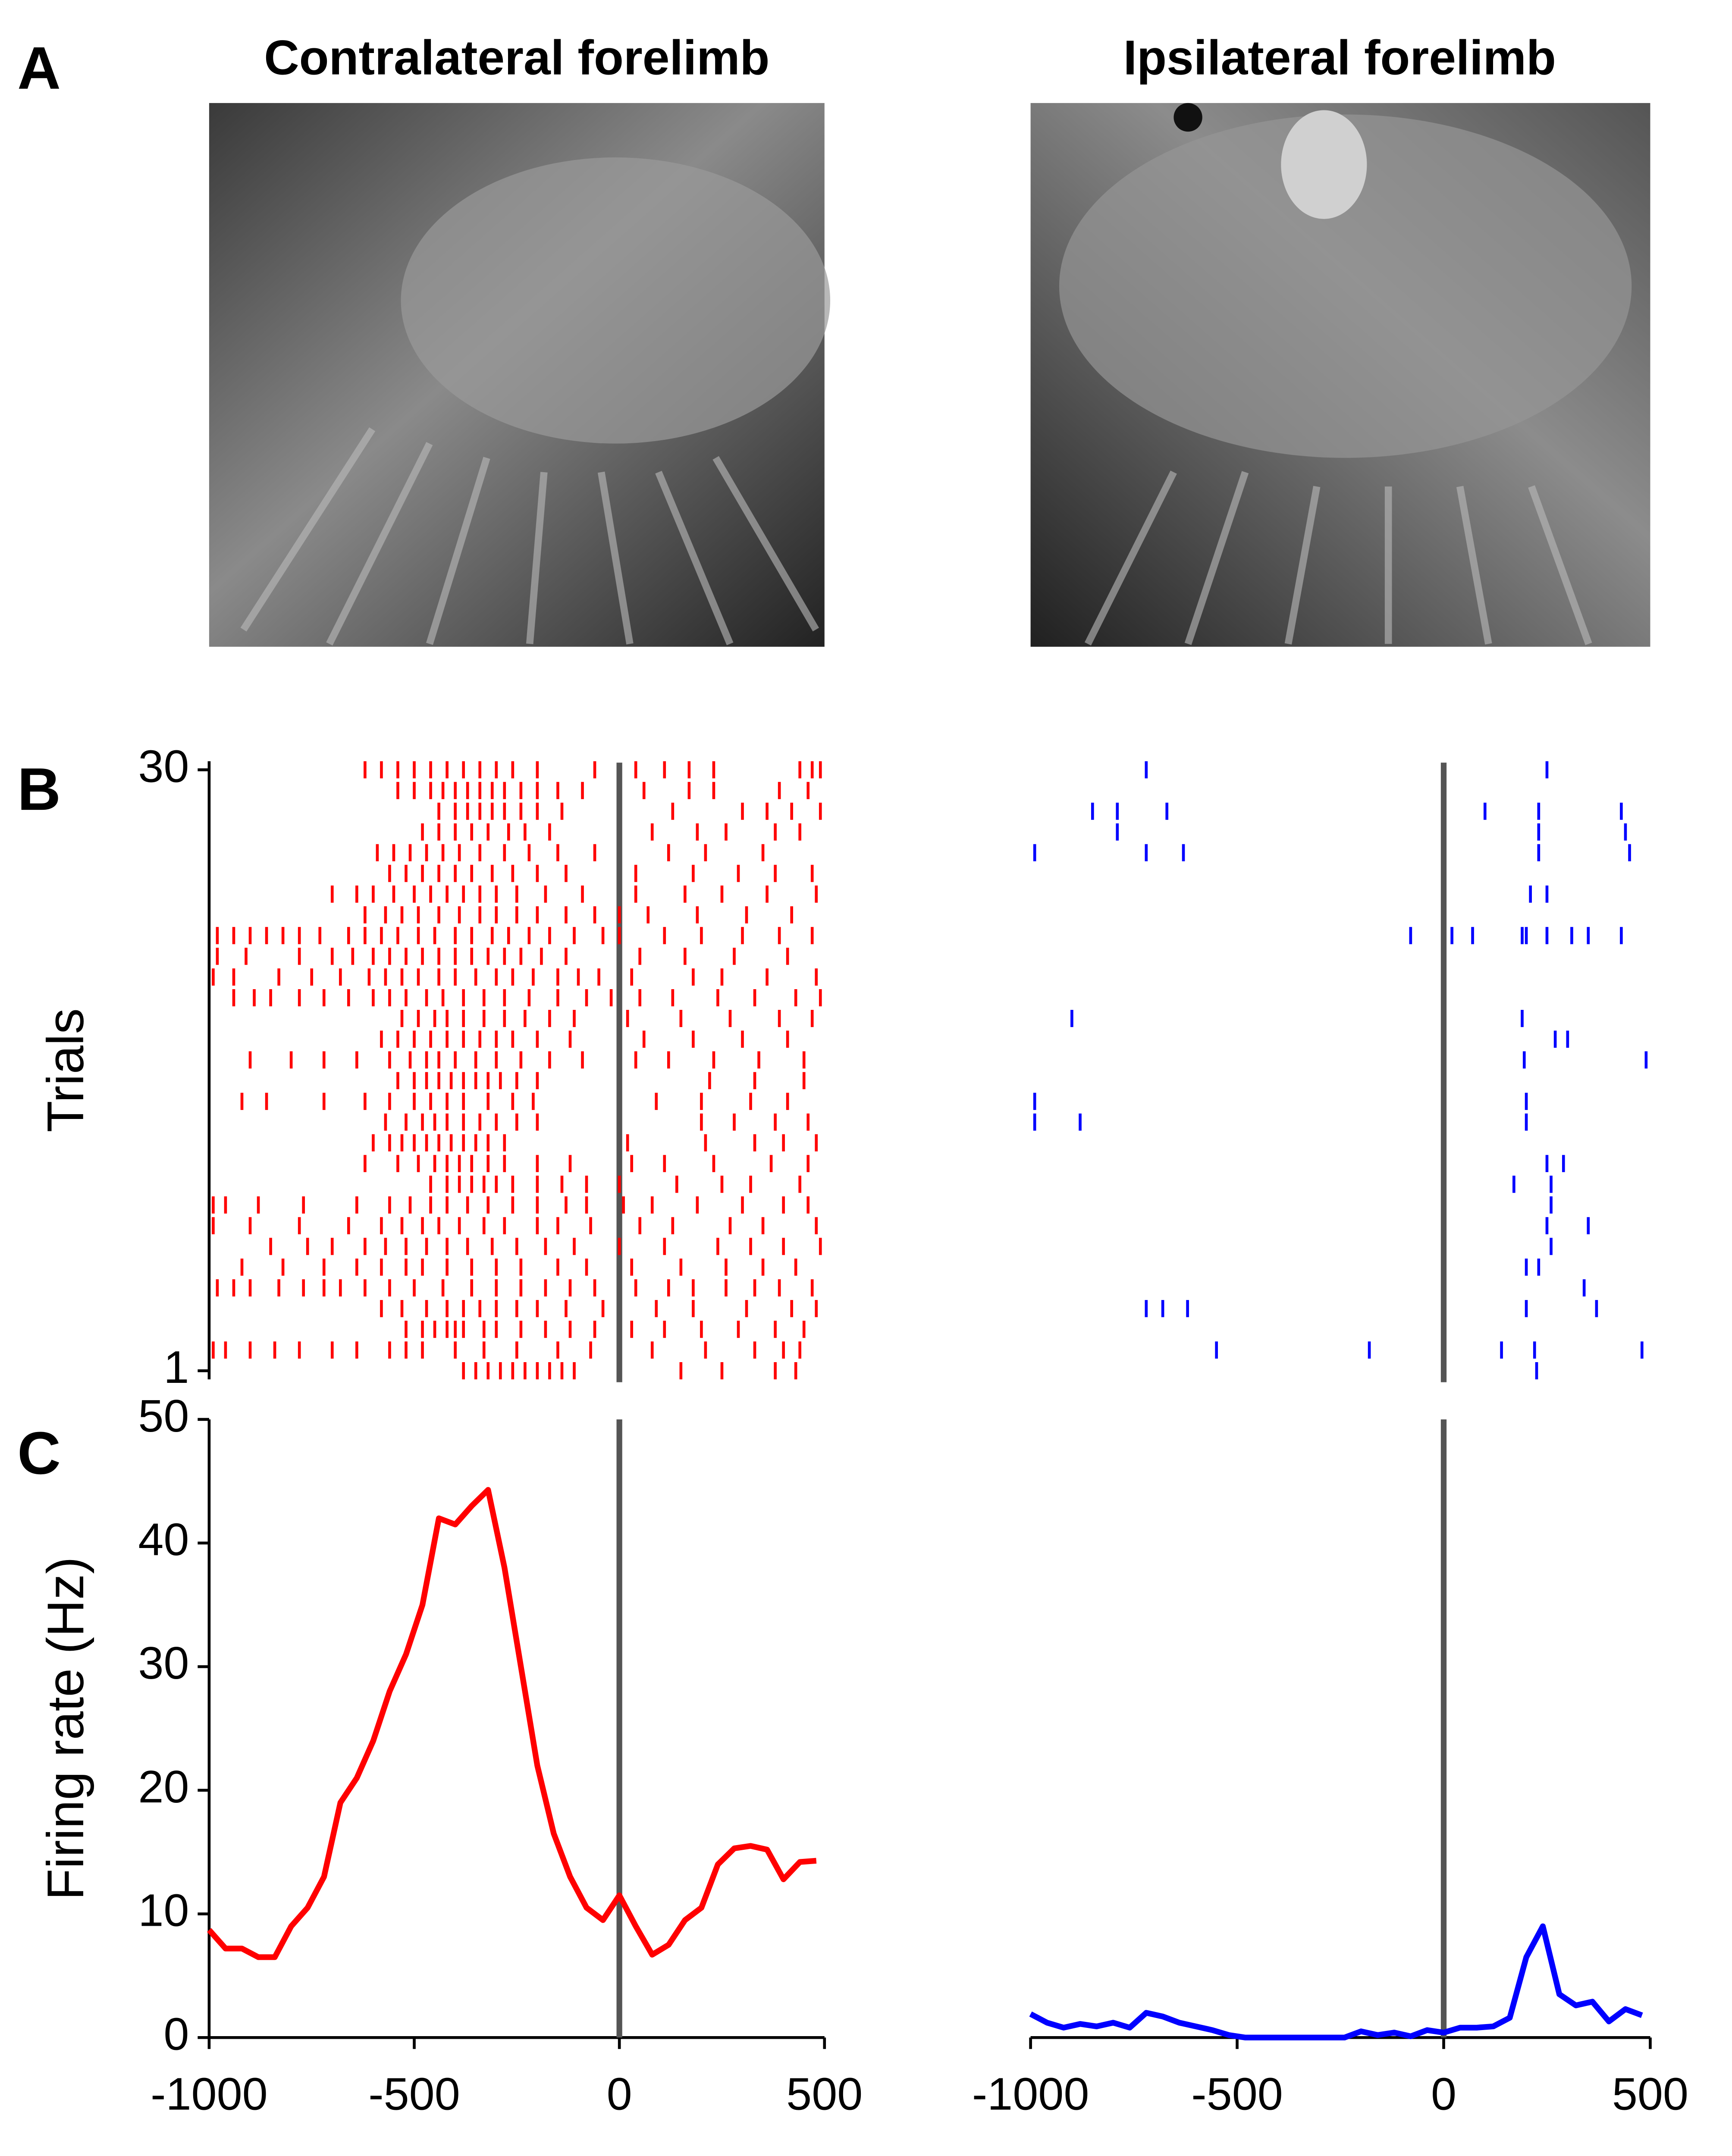 This screenshot has width=1732, height=2156. What do you see at coordinates (876, 2154) in the screenshot?
I see `x-axis-label: Time from press (ms)` at bounding box center [876, 2154].